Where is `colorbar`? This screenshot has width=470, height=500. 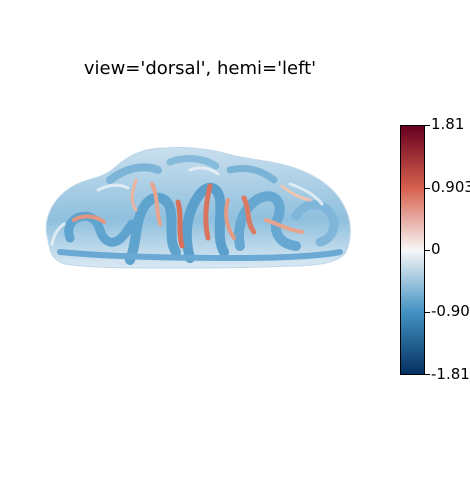 colorbar is located at coordinates (412, 250).